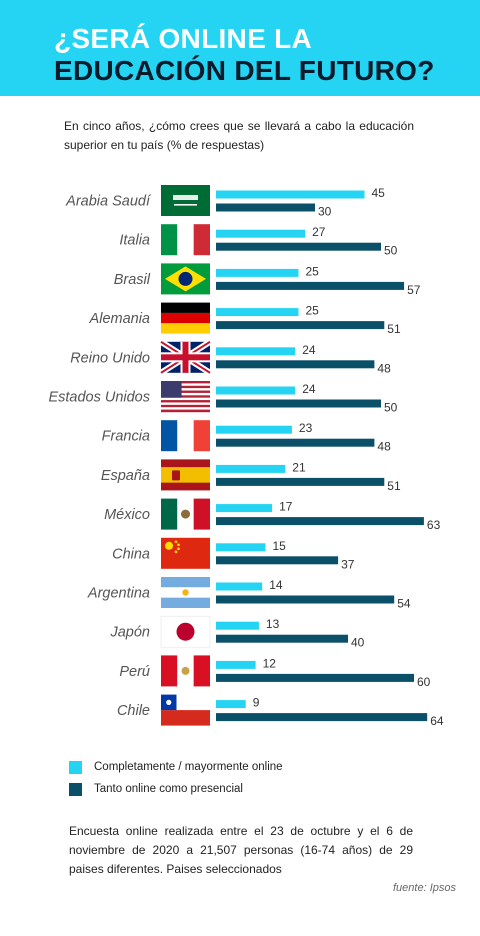 Image resolution: width=480 pixels, height=936 pixels. What do you see at coordinates (108, 202) in the screenshot?
I see `country-label: Arabia Saudí` at bounding box center [108, 202].